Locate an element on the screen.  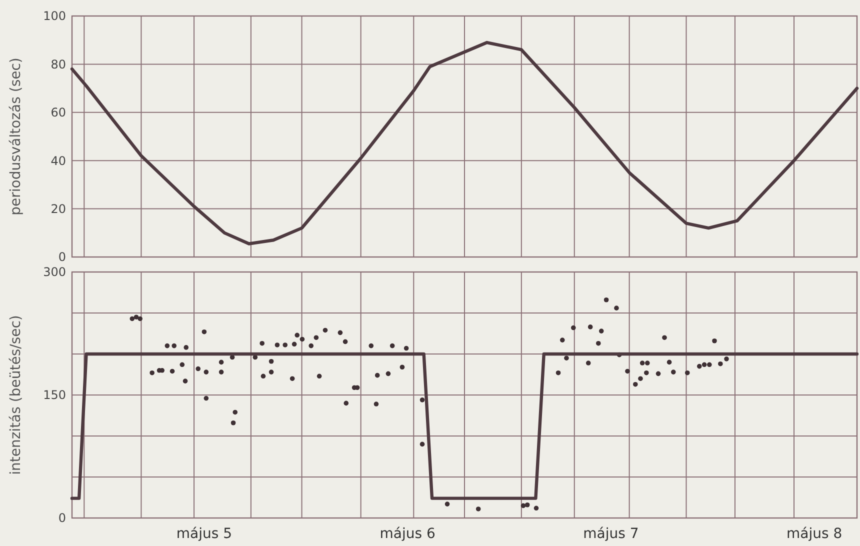
y-tick-label: 80 is located at coordinates (58, 64).